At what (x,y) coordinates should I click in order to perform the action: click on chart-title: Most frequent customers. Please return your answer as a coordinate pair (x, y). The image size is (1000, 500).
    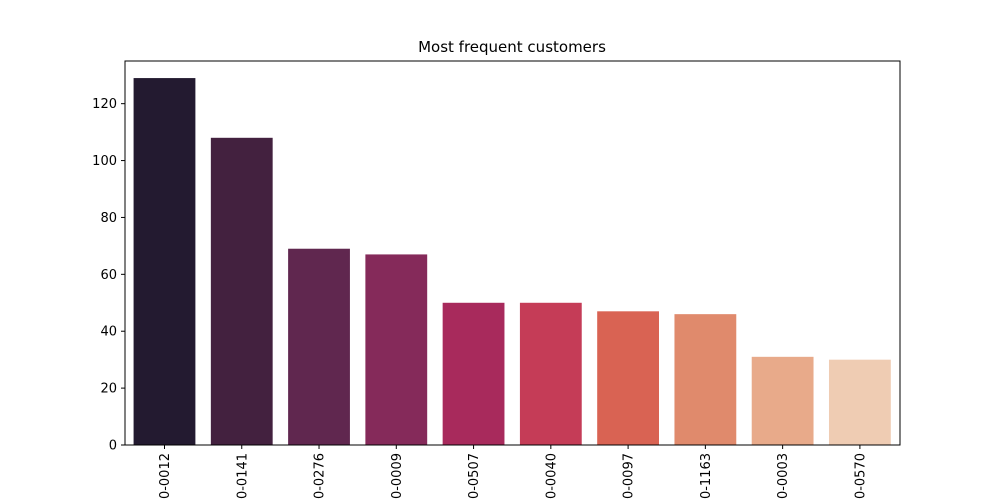
    Looking at the image, I should click on (512, 47).